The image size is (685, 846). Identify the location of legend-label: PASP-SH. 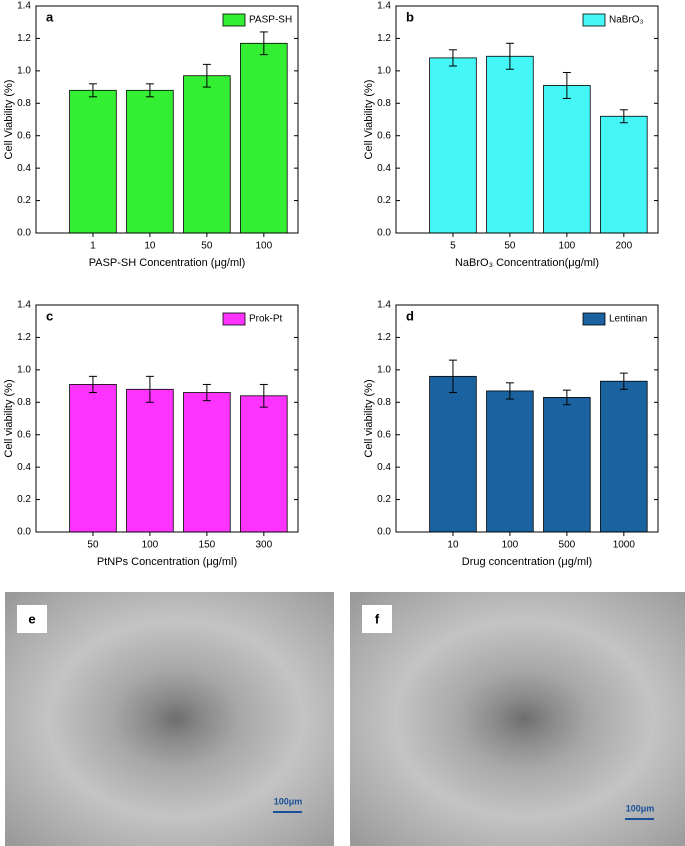
(270, 20).